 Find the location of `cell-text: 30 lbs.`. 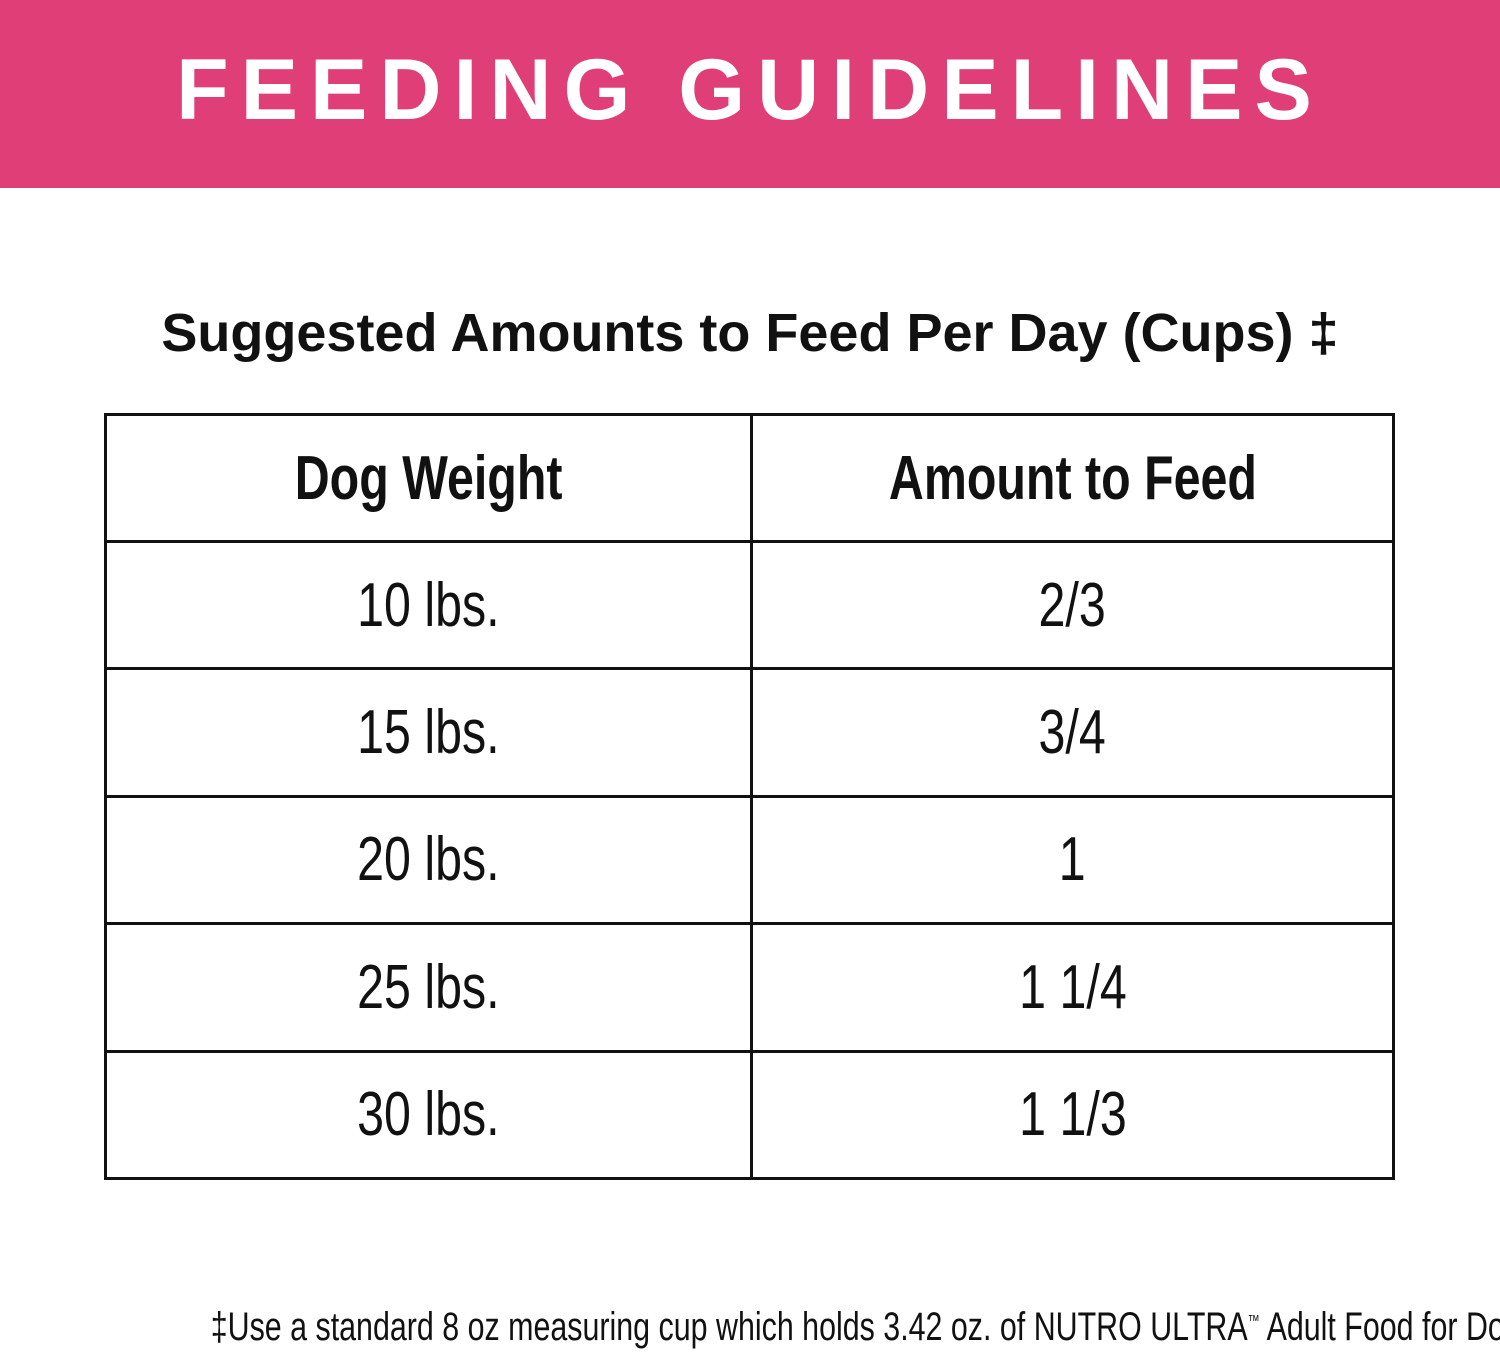

cell-text: 30 lbs. is located at coordinates (428, 1115).